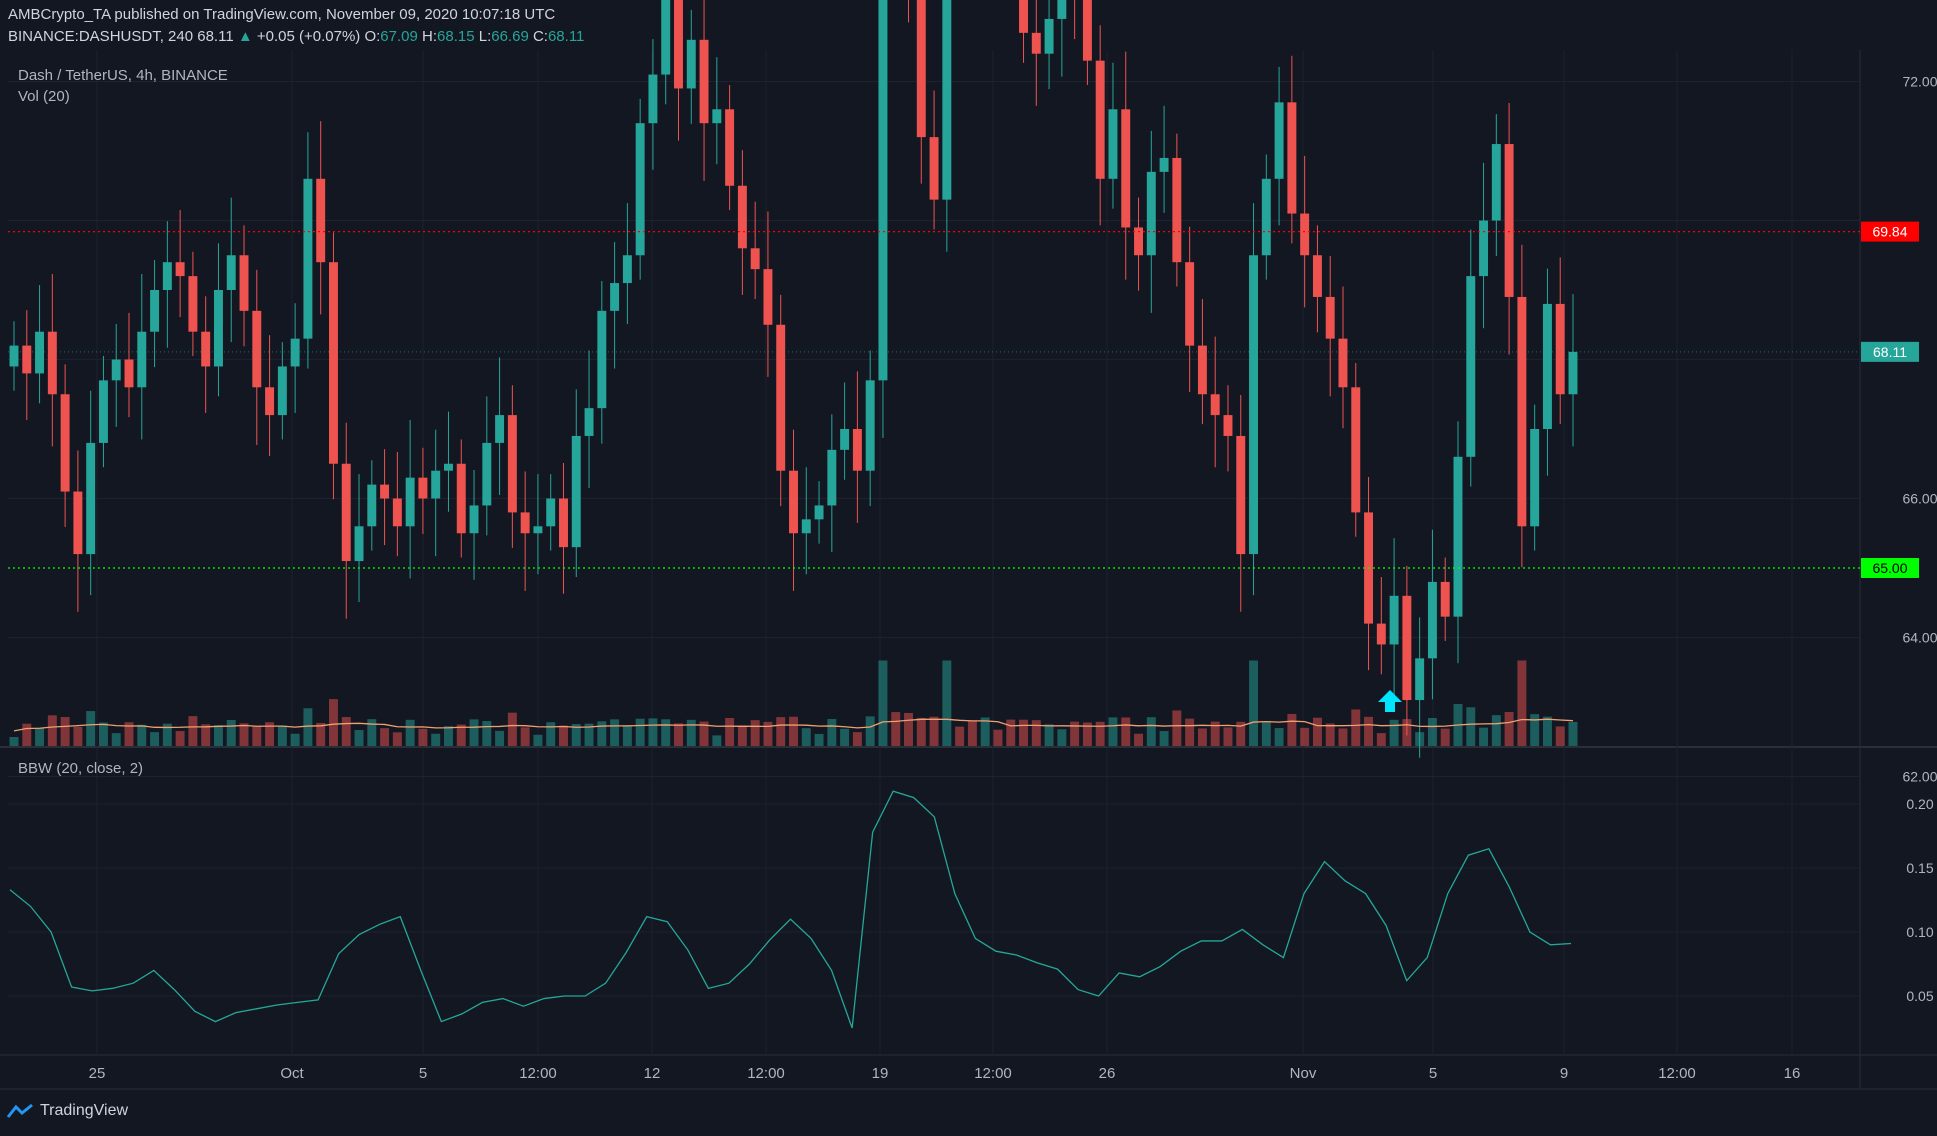 This screenshot has height=1136, width=1937. I want to click on time-tick-label: Nov, so click(1303, 1073).